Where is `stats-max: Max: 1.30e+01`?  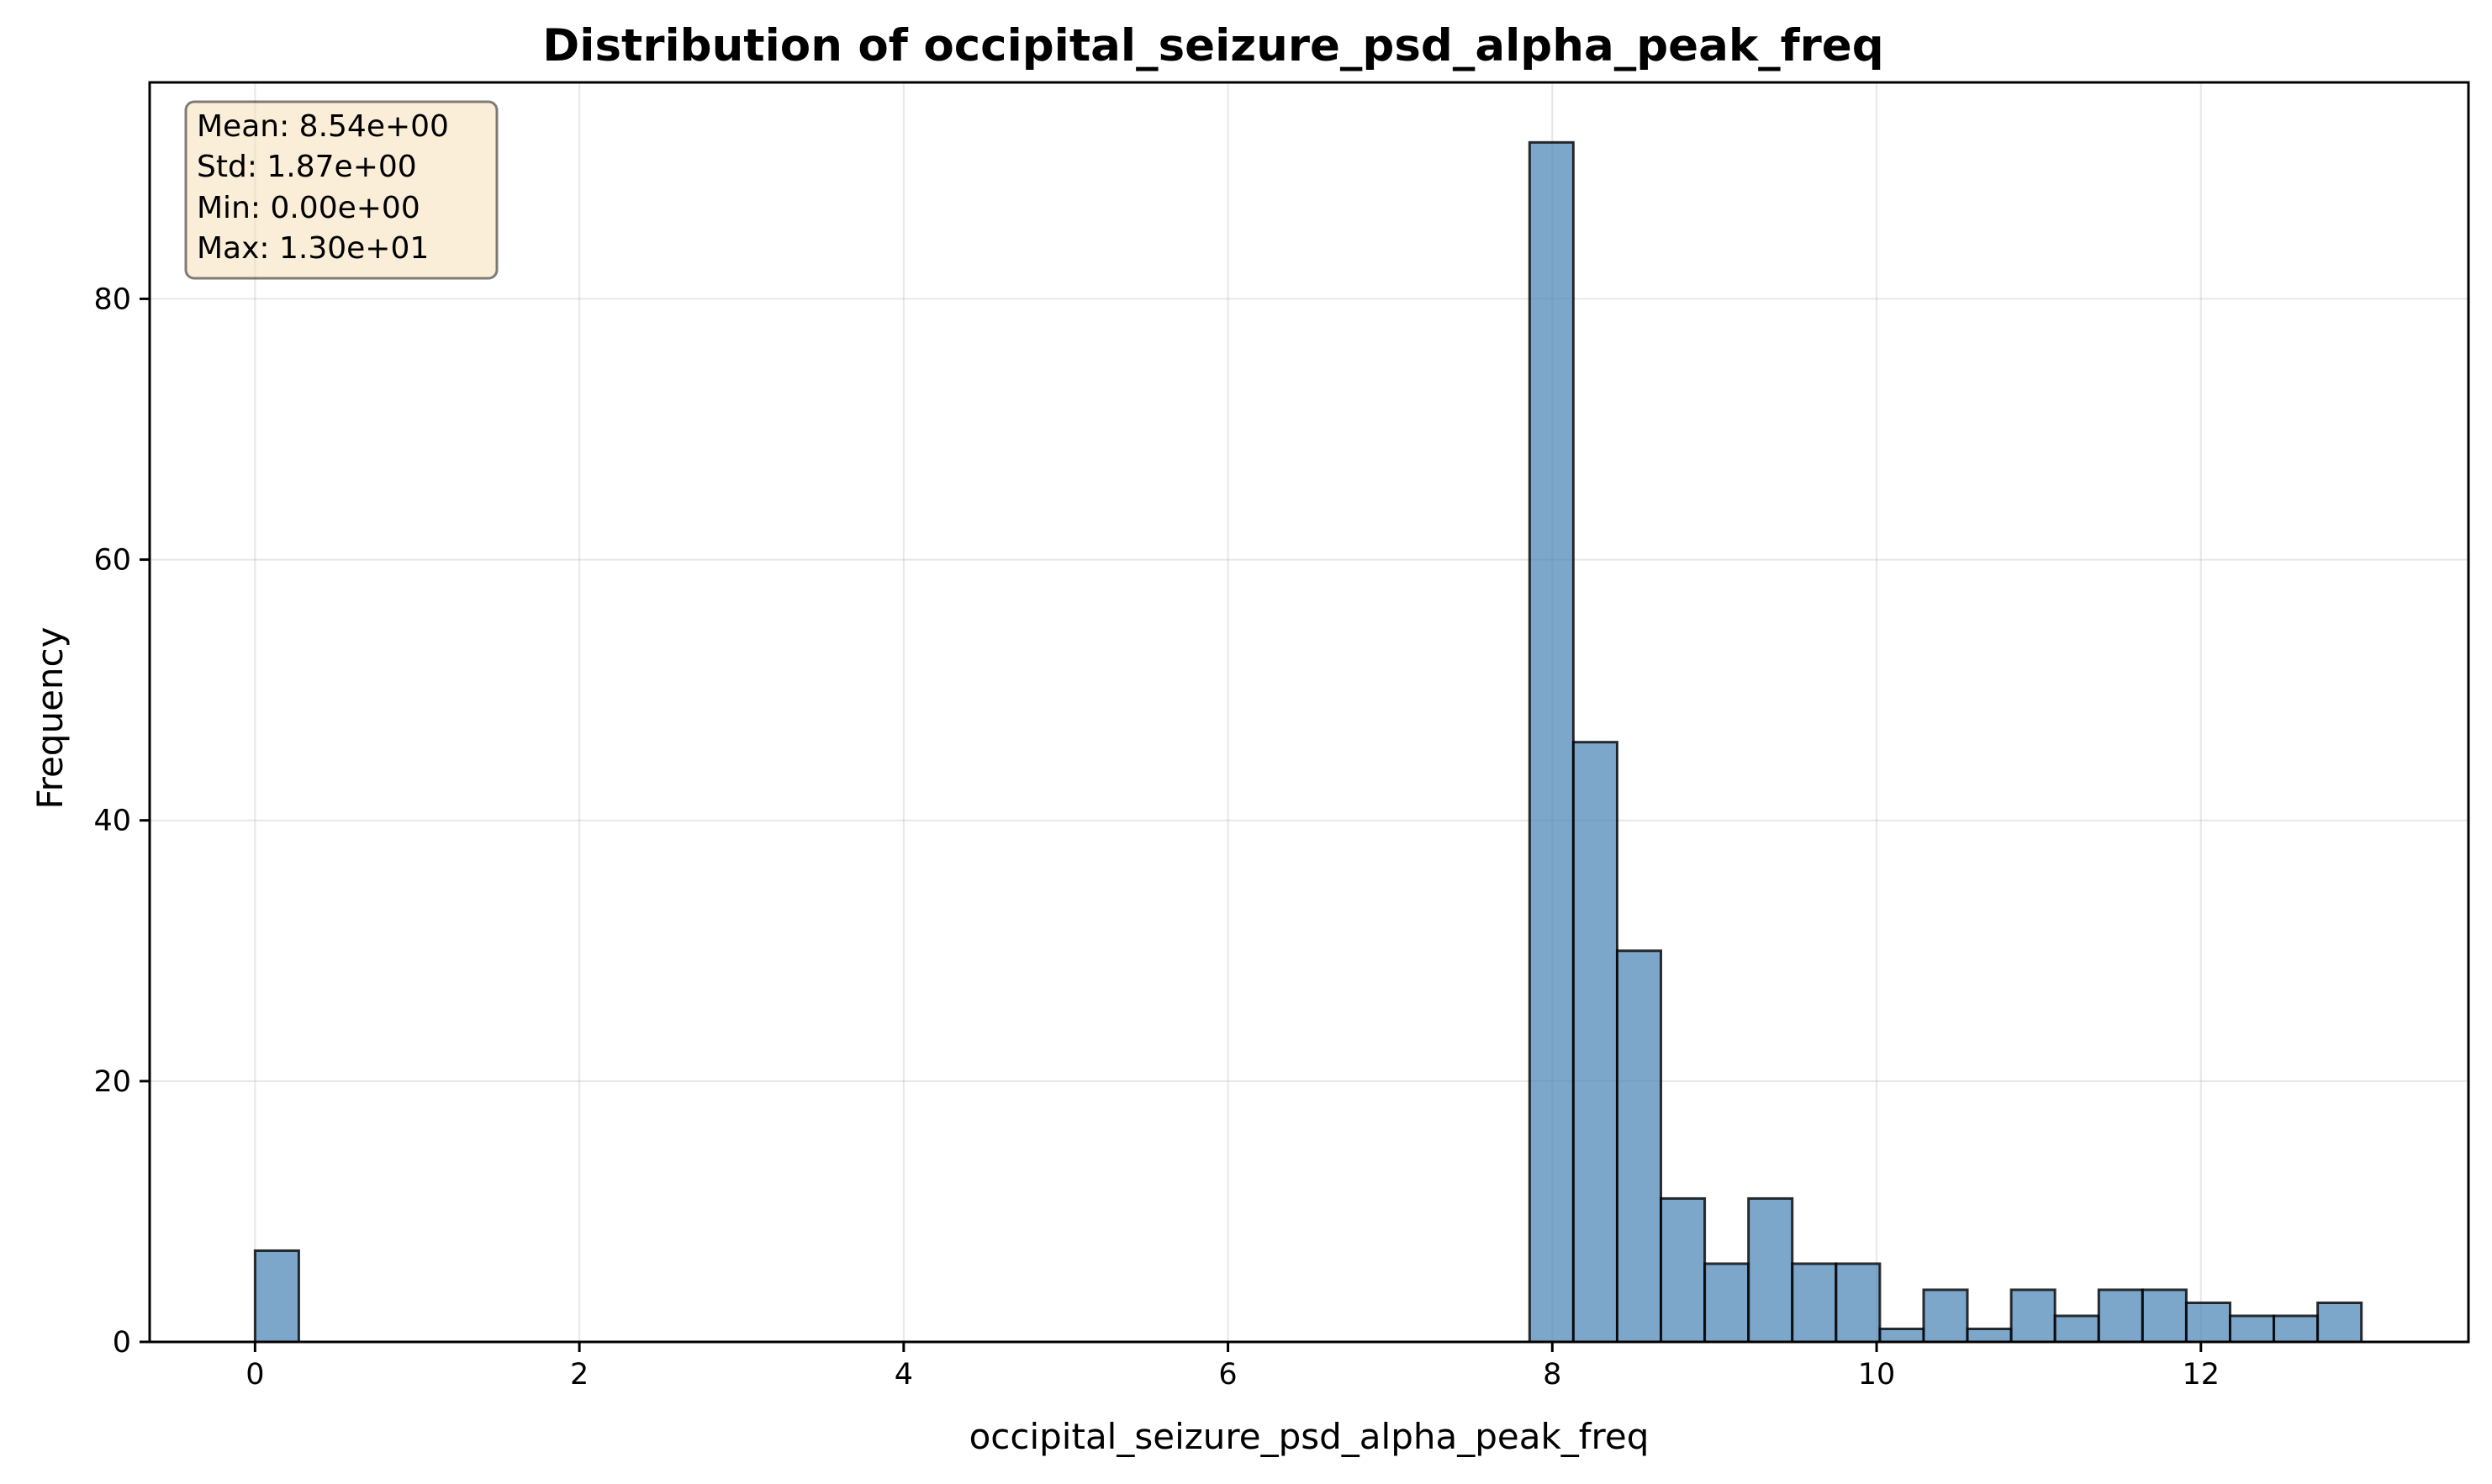
stats-max: Max: 1.30e+01 is located at coordinates (313, 248).